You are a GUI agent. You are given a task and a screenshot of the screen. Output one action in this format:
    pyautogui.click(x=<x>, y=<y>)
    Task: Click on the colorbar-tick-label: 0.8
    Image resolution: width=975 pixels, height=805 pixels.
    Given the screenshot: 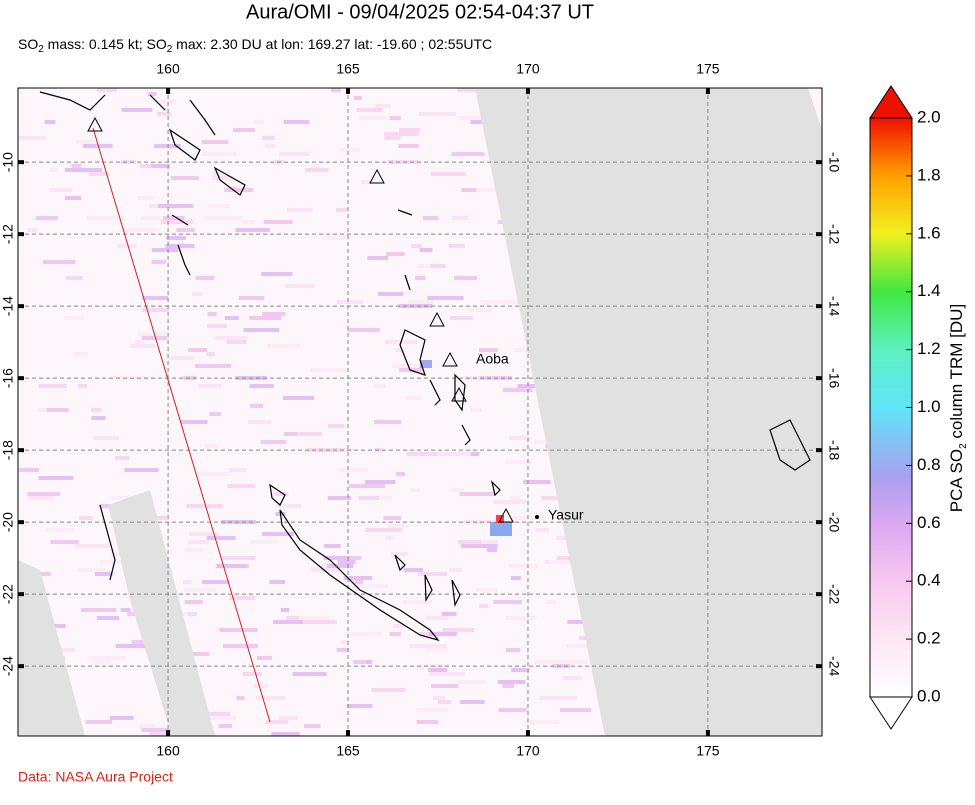 What is the action you would take?
    pyautogui.click(x=929, y=464)
    